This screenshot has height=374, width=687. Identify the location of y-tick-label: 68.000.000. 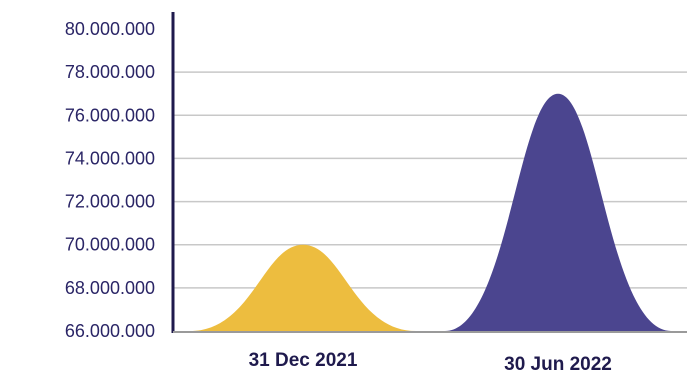
(110, 288).